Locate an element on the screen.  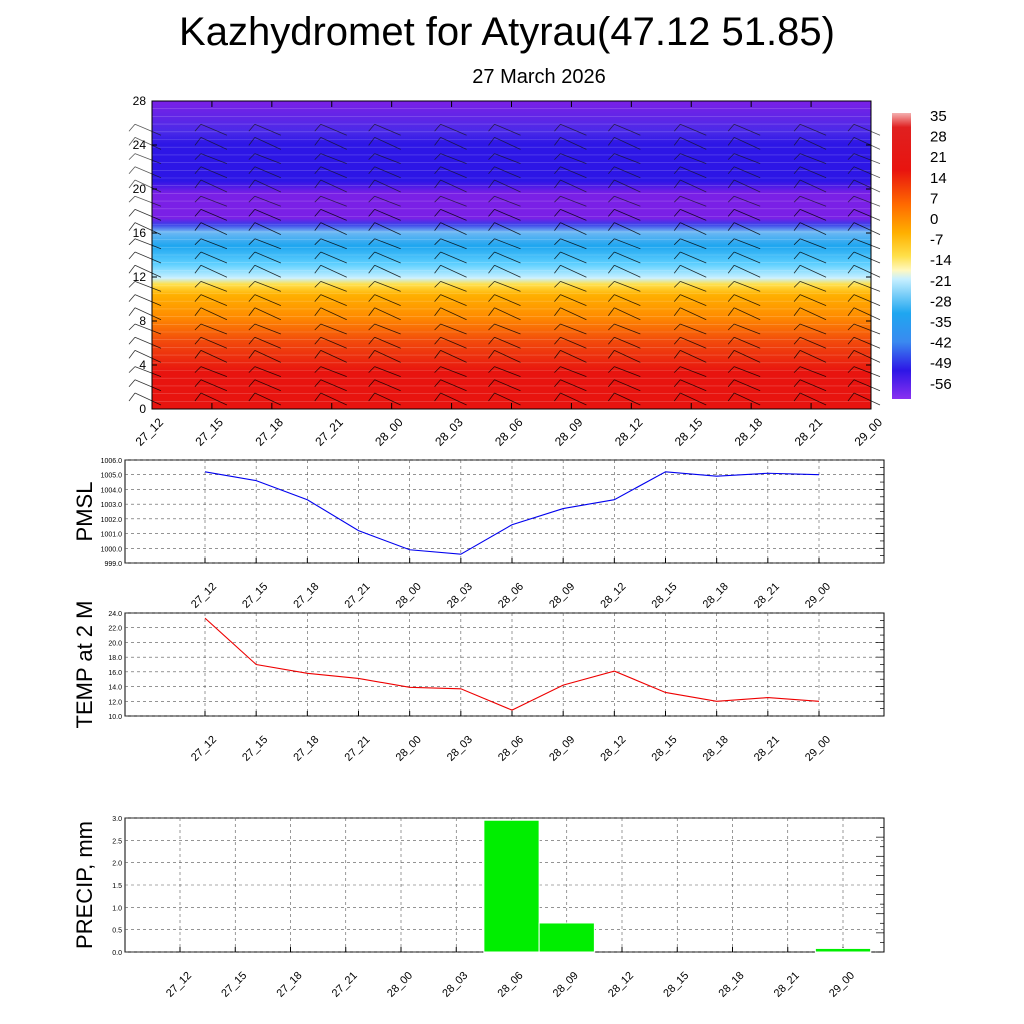
x-tick-label: 28_09 is located at coordinates (569, 432).